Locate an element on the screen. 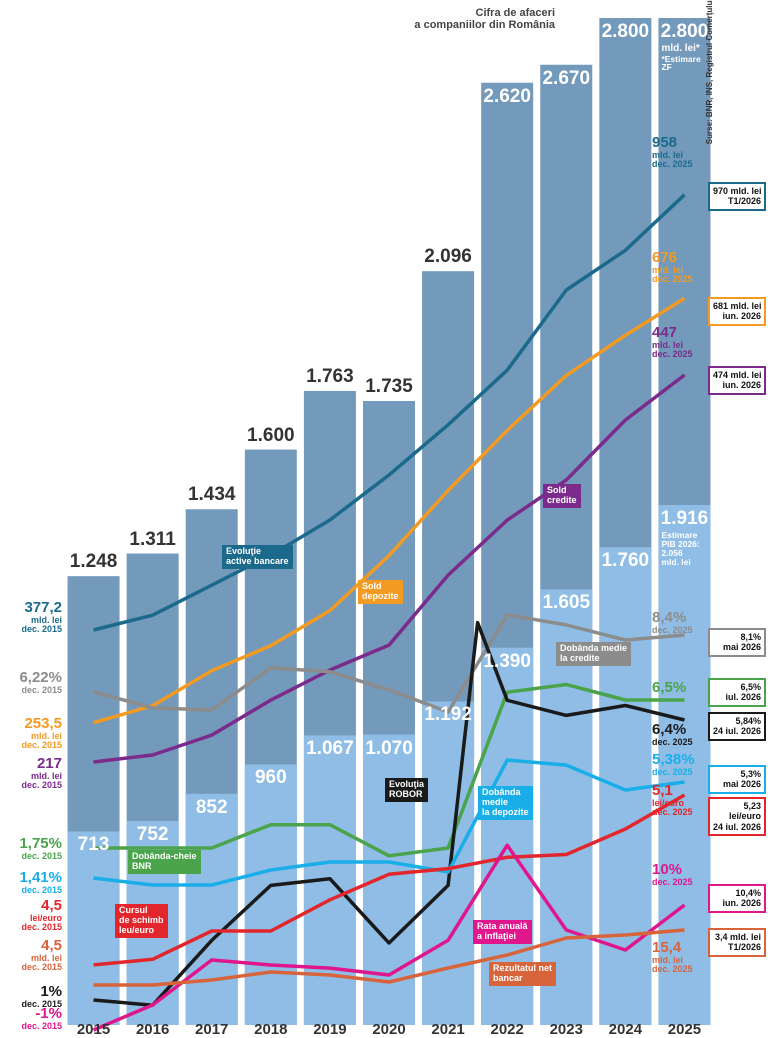 This screenshot has width=768, height=1038. bar-note-line: PIB 2026: is located at coordinates (680, 543).